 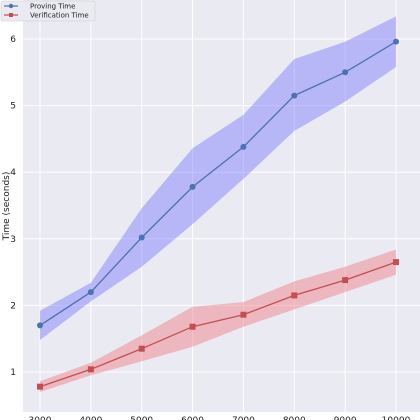 What do you see at coordinates (11, 15) in the screenshot?
I see `legend-marker-verification-time` at bounding box center [11, 15].